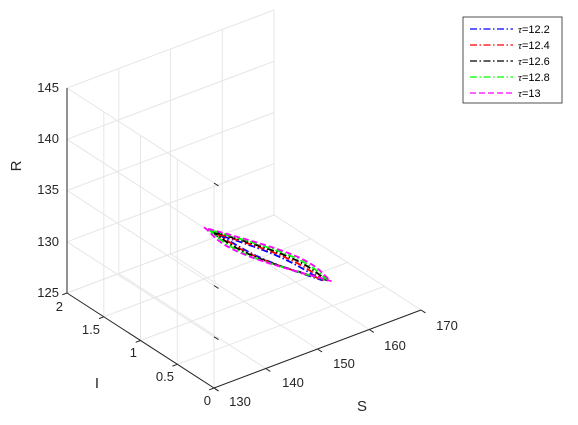 The height and width of the screenshot is (425, 578). What do you see at coordinates (59, 306) in the screenshot?
I see `y-tick-label-2: 2` at bounding box center [59, 306].